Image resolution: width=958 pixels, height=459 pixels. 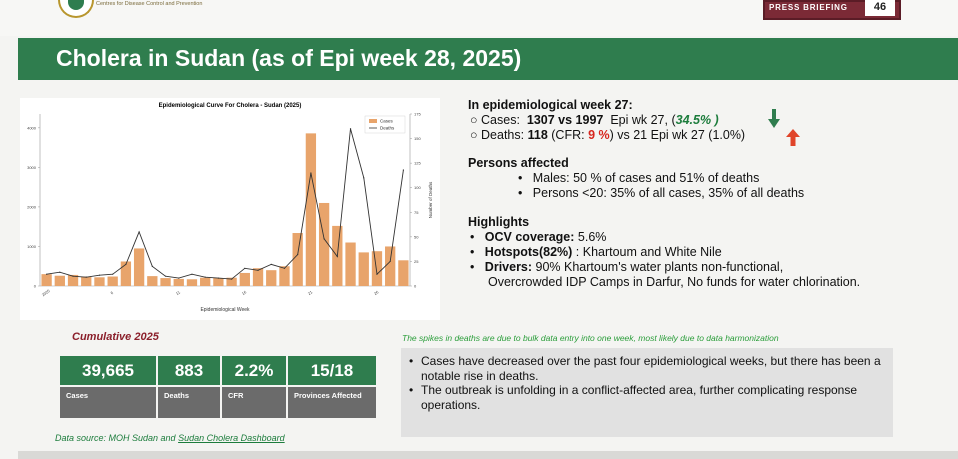 I want to click on deaths-cfr: 9 %, so click(x=599, y=135).